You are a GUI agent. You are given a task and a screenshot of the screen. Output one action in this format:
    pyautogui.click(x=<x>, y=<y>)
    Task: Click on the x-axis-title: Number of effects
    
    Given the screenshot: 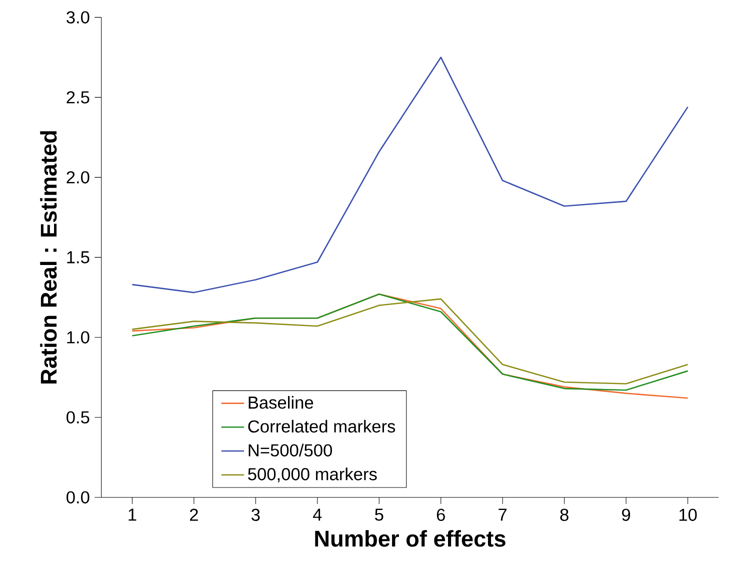 What is the action you would take?
    pyautogui.click(x=410, y=538)
    